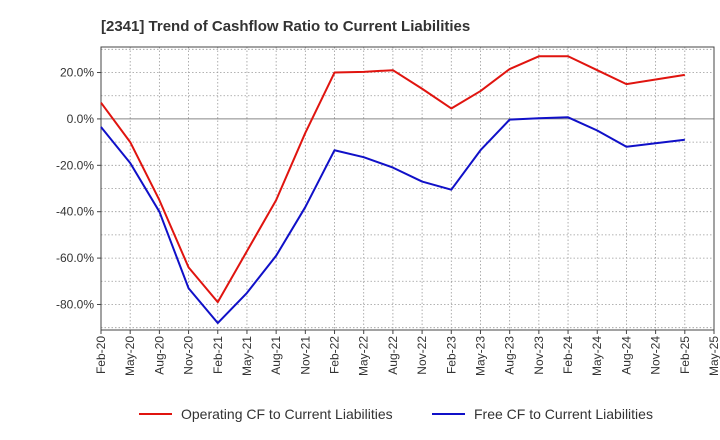 Image resolution: width=720 pixels, height=440 pixels. Describe the element at coordinates (364, 356) in the screenshot. I see `x-tick-label: May-22` at that location.